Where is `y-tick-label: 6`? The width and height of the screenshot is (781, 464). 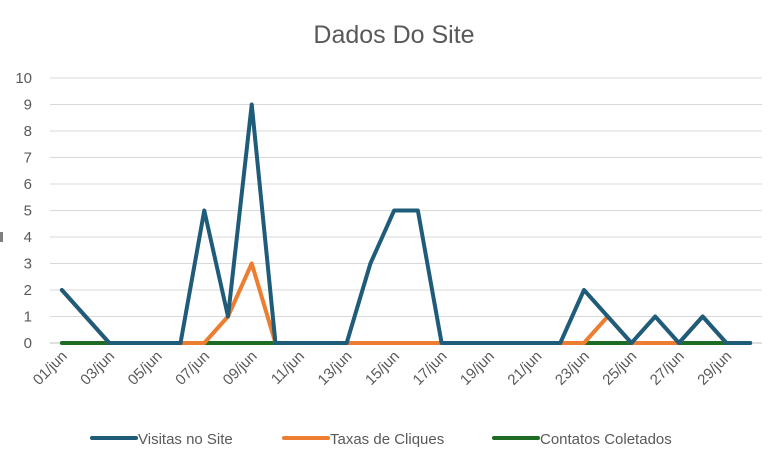
y-tick-label: 6 is located at coordinates (28, 184).